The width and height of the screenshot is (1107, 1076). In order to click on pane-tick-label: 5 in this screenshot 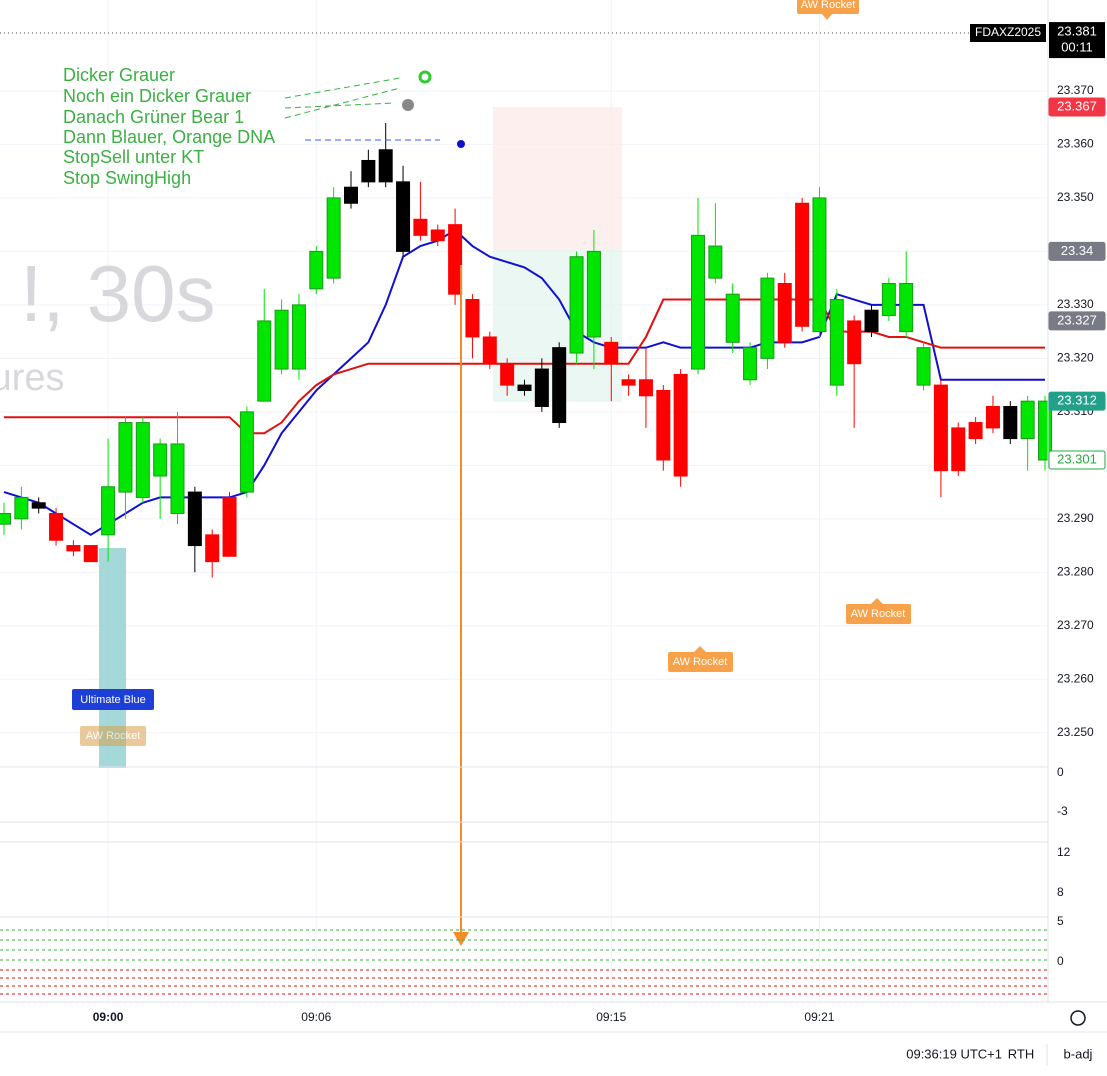, I will do `click(1060, 921)`.